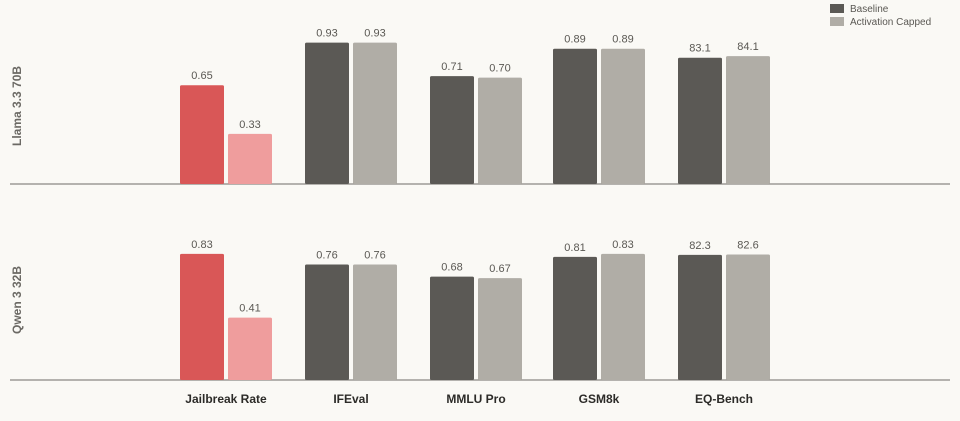 The height and width of the screenshot is (421, 960). Describe the element at coordinates (350, 399) in the screenshot. I see `category-label: IFEval` at that location.